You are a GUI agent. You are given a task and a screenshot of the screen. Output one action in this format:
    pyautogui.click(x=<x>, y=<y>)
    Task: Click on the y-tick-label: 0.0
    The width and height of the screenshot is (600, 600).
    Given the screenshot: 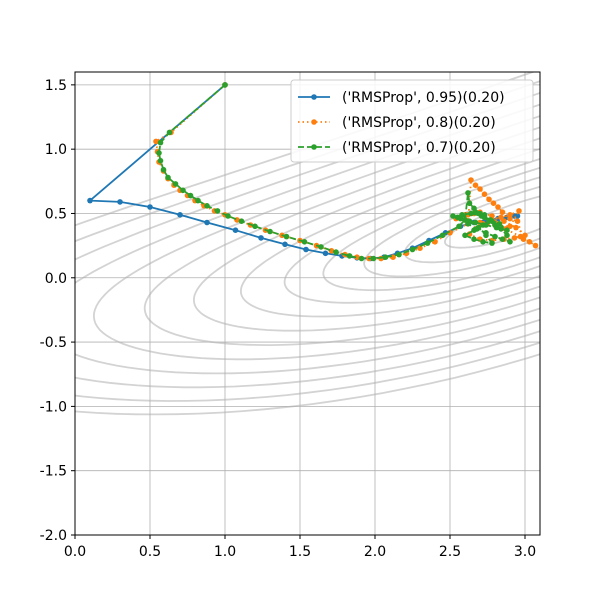 What is the action you would take?
    pyautogui.click(x=56, y=279)
    